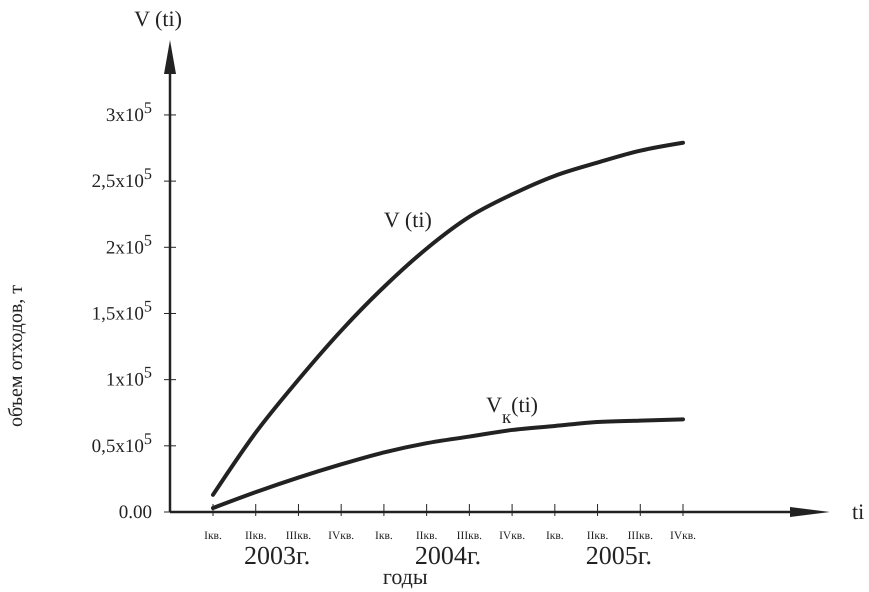 This screenshot has height=592, width=869. I want to click on y-tick-label: 2,5x10$^{5}$, so click(122, 179).